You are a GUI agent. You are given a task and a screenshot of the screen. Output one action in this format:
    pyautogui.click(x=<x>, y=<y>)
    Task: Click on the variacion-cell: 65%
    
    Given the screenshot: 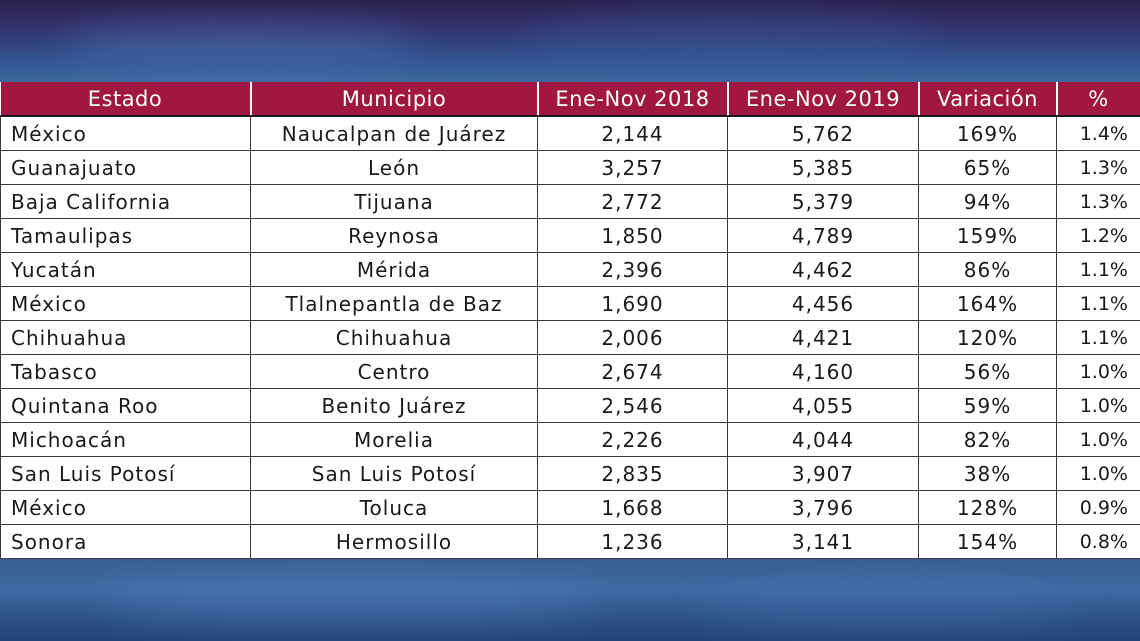 What is the action you would take?
    pyautogui.click(x=987, y=167)
    